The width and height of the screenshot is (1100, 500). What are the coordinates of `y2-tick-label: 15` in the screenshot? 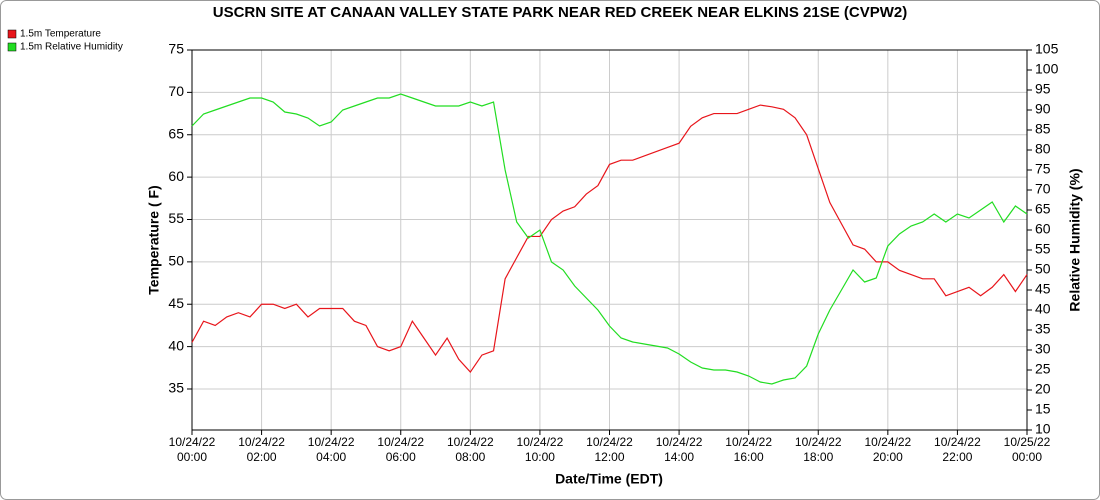 It's located at (1043, 409).